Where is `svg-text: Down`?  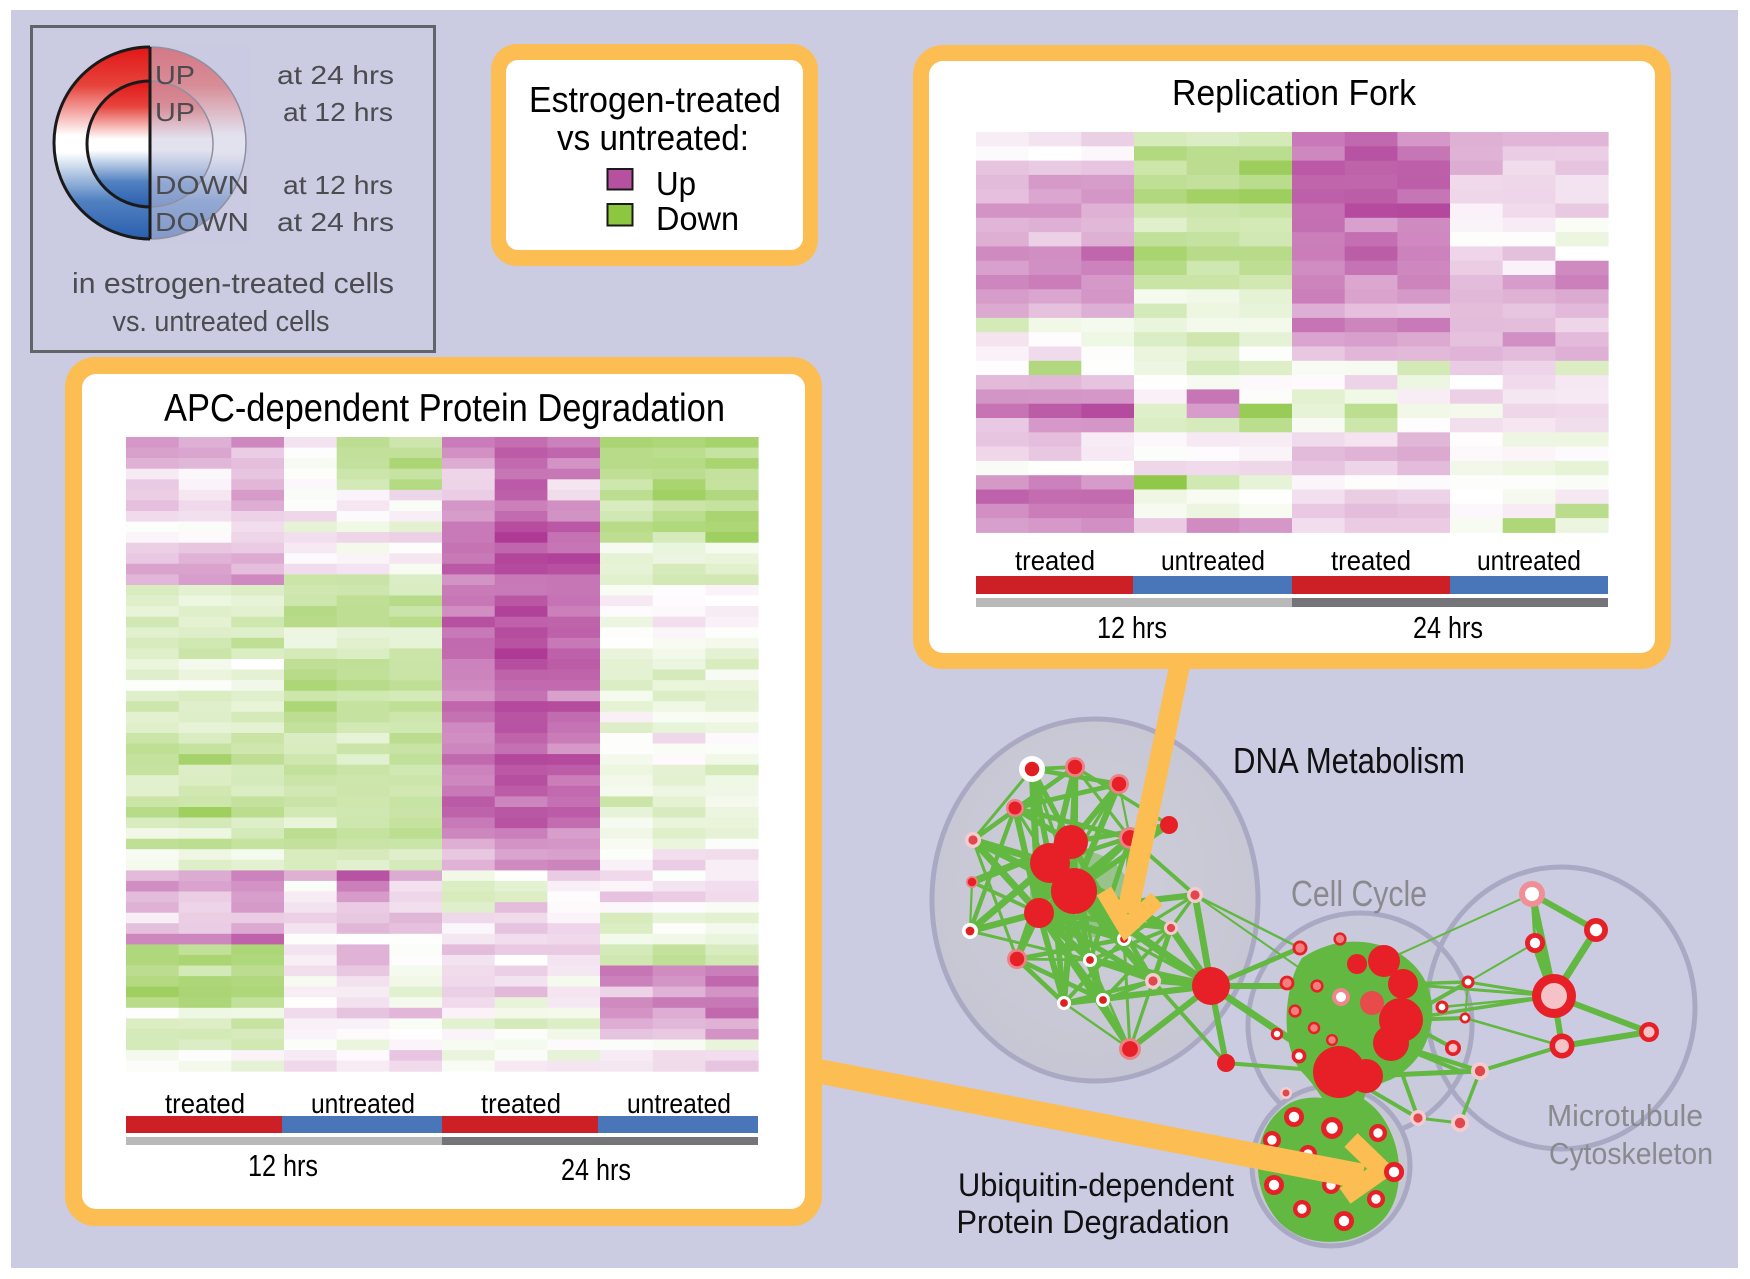
svg-text: Down is located at coordinates (697, 218).